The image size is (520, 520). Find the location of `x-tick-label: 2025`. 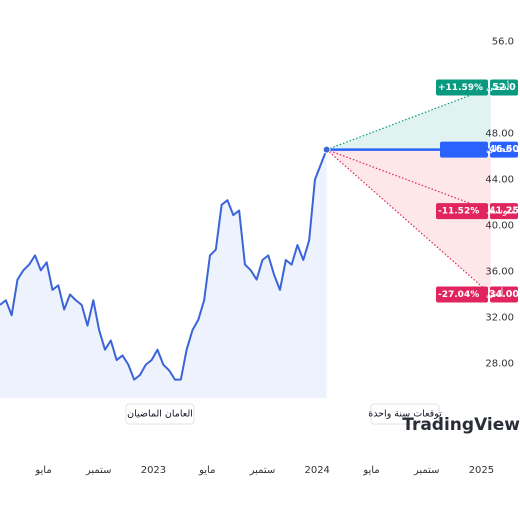

x-tick-label: 2025 is located at coordinates (481, 470).